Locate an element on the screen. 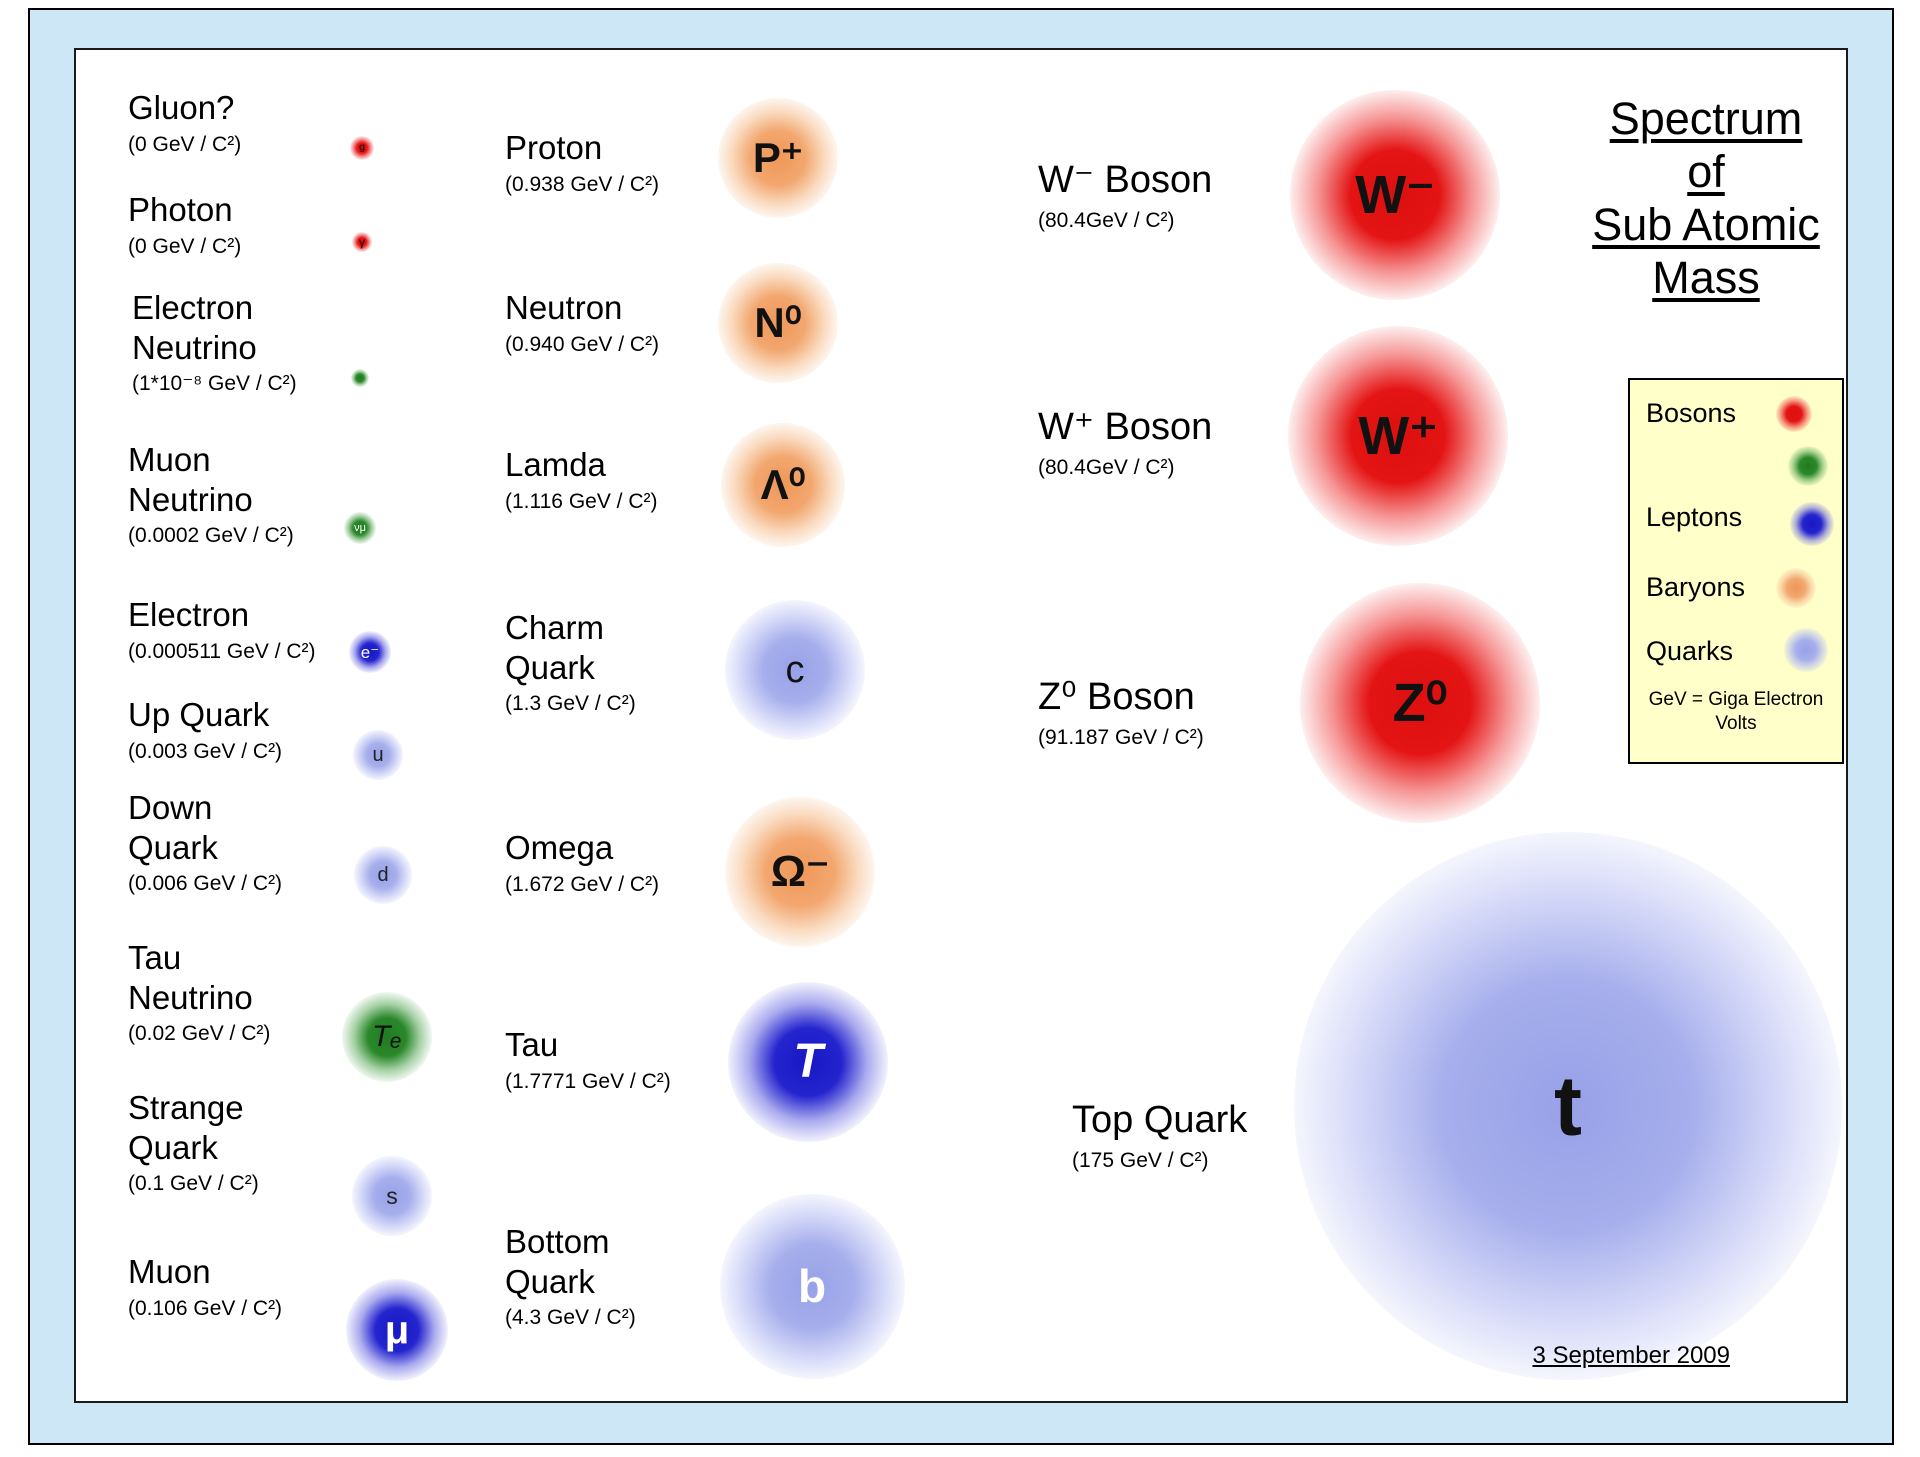 The image size is (1920, 1457). particle-mass: (91.187 GeV / C²) is located at coordinates (1121, 737).